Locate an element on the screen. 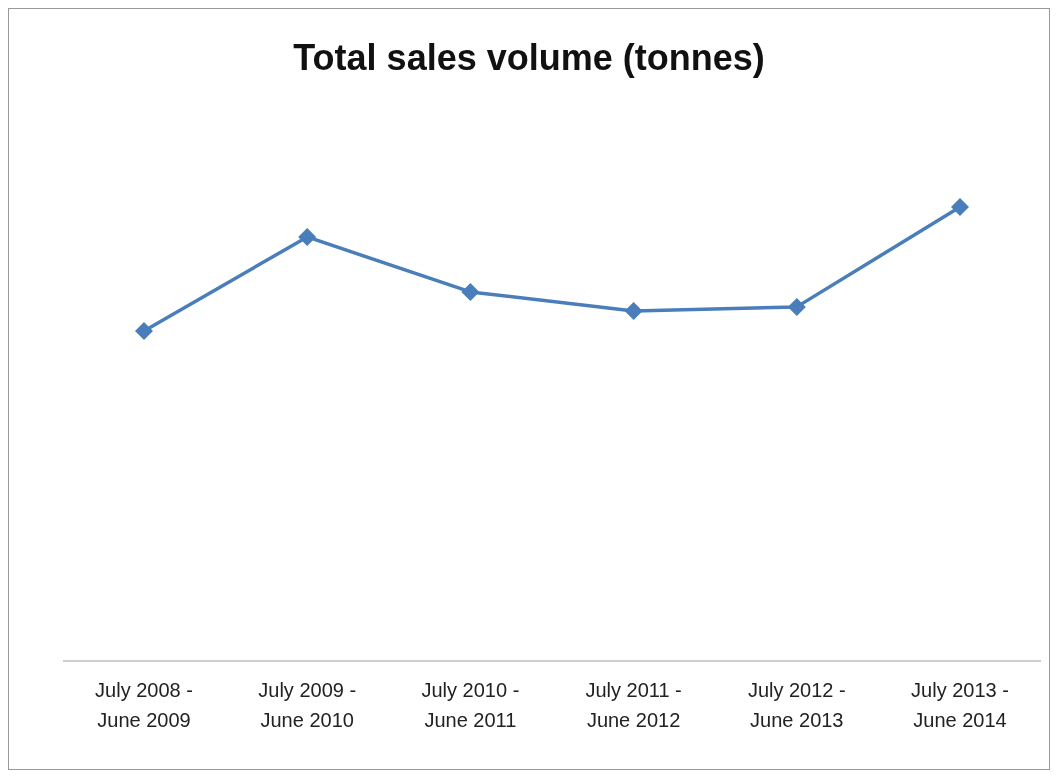  x-tick-label: July 2009 - June 2010 is located at coordinates (307, 705).